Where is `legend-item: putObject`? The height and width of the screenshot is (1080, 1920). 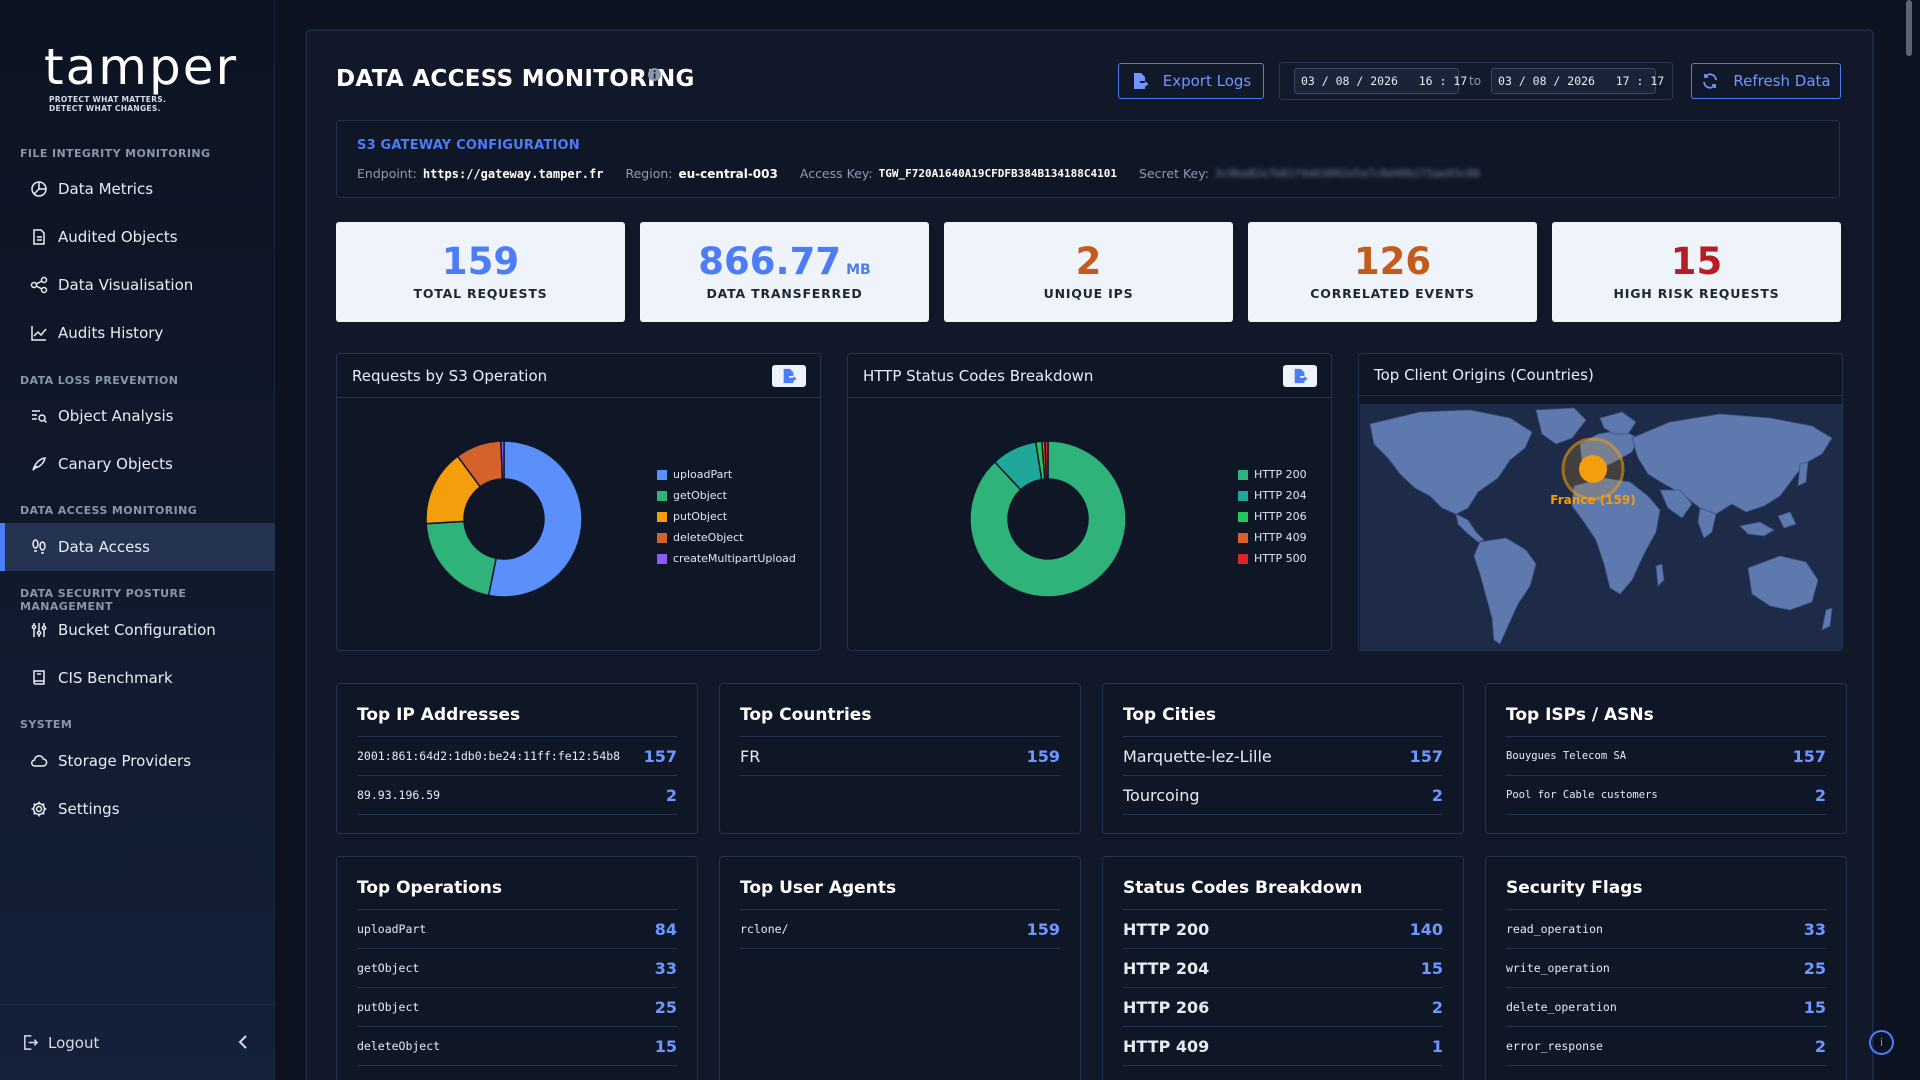 legend-item: putObject is located at coordinates (726, 516).